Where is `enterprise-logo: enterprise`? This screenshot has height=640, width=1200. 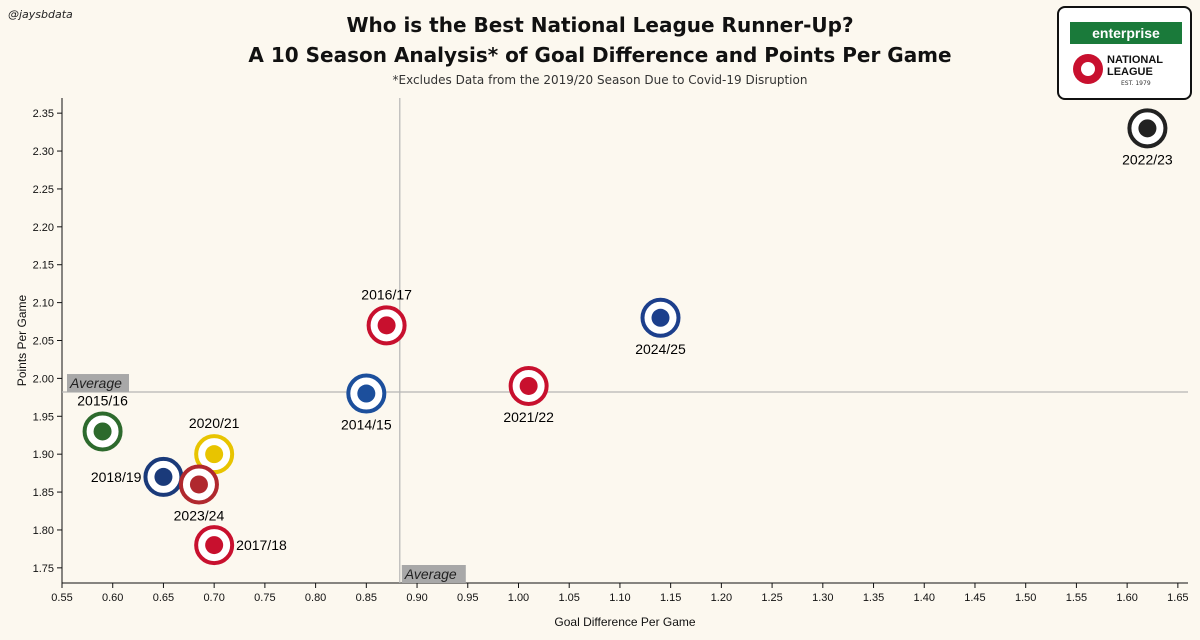 enterprise-logo: enterprise is located at coordinates (1126, 33).